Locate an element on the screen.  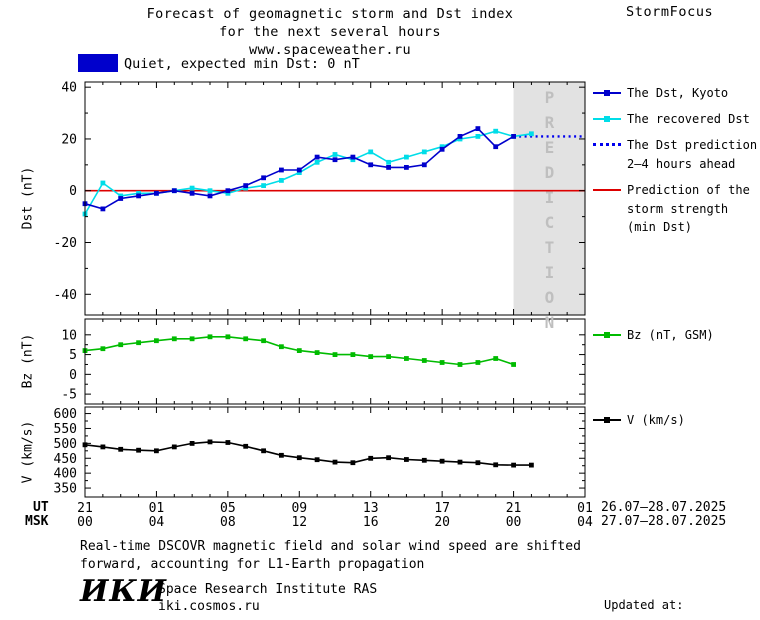
institute-name: Space Research Institute RAS is located at coordinates (268, 589).